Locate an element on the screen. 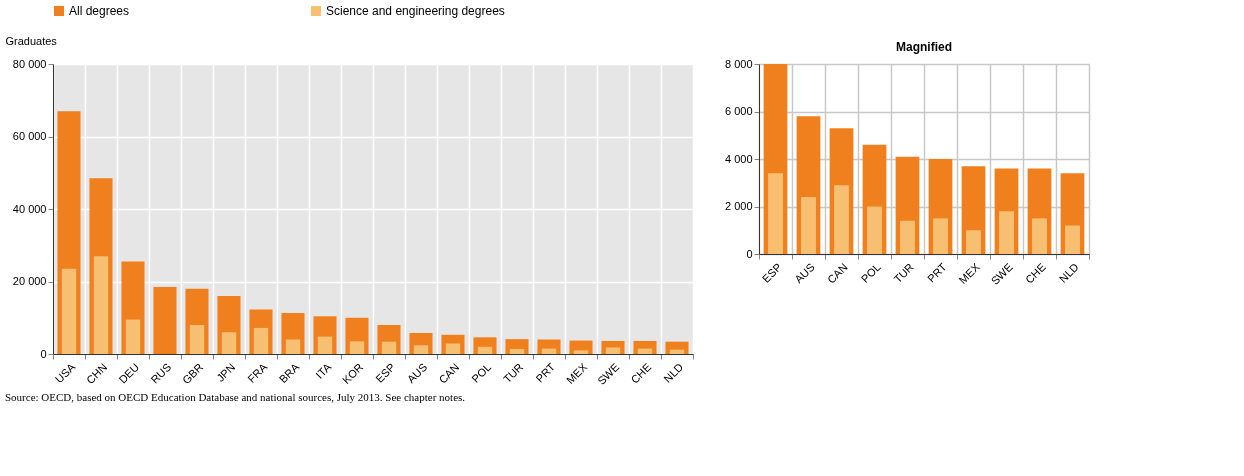  y-tick-label: 2 000 is located at coordinates (738, 206).